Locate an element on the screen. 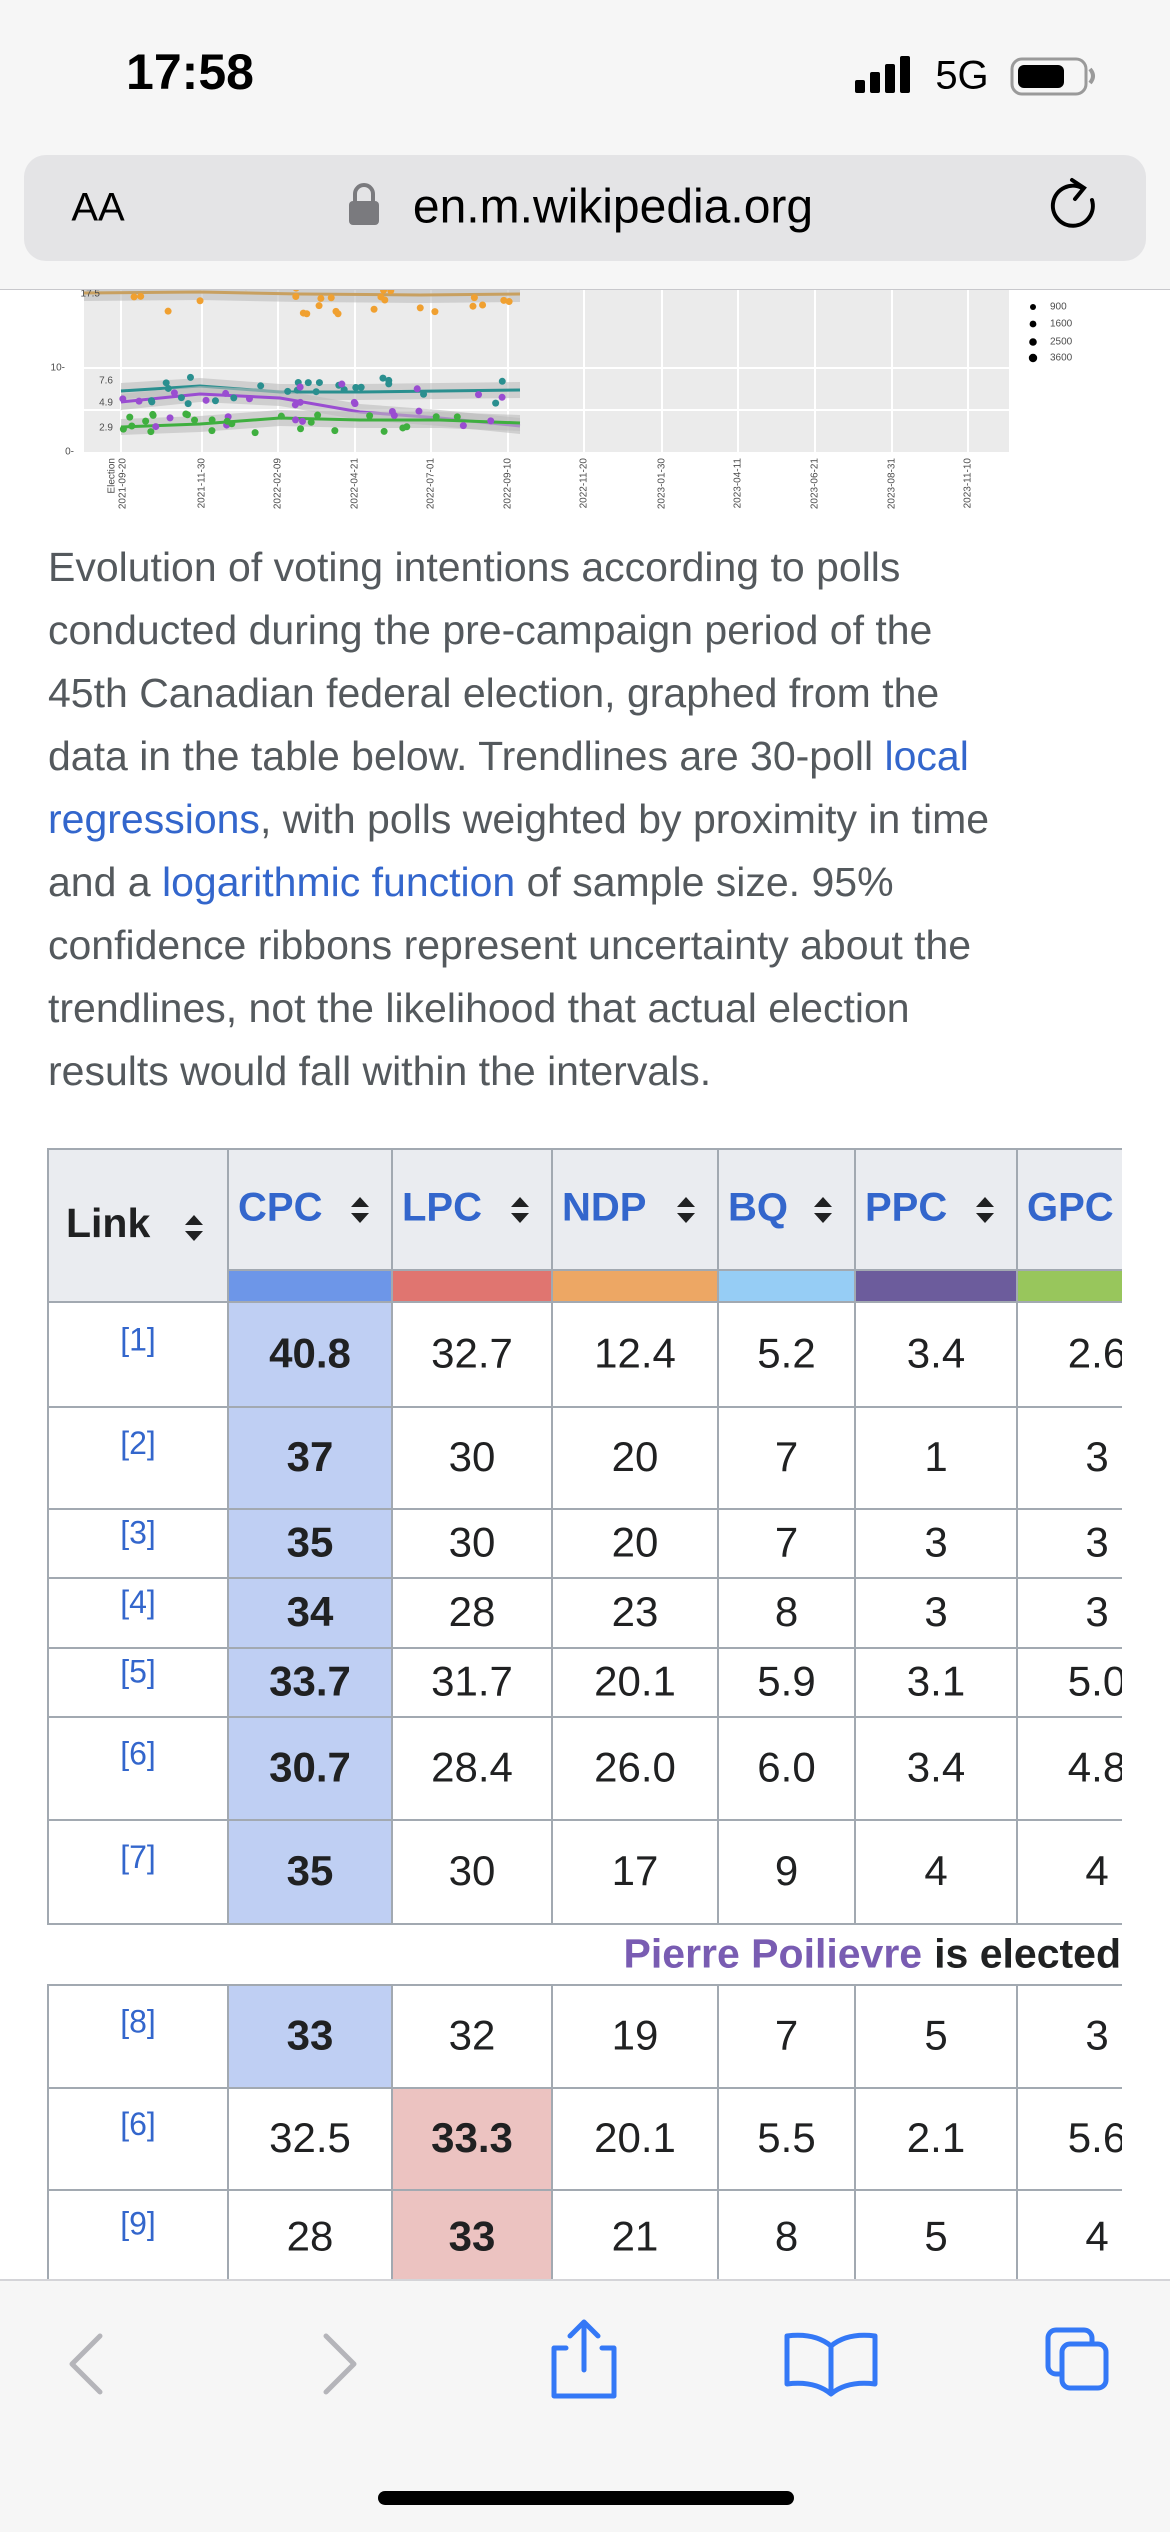 This screenshot has width=1170, height=2532. caption-link: logarithmic function is located at coordinates (338, 882).